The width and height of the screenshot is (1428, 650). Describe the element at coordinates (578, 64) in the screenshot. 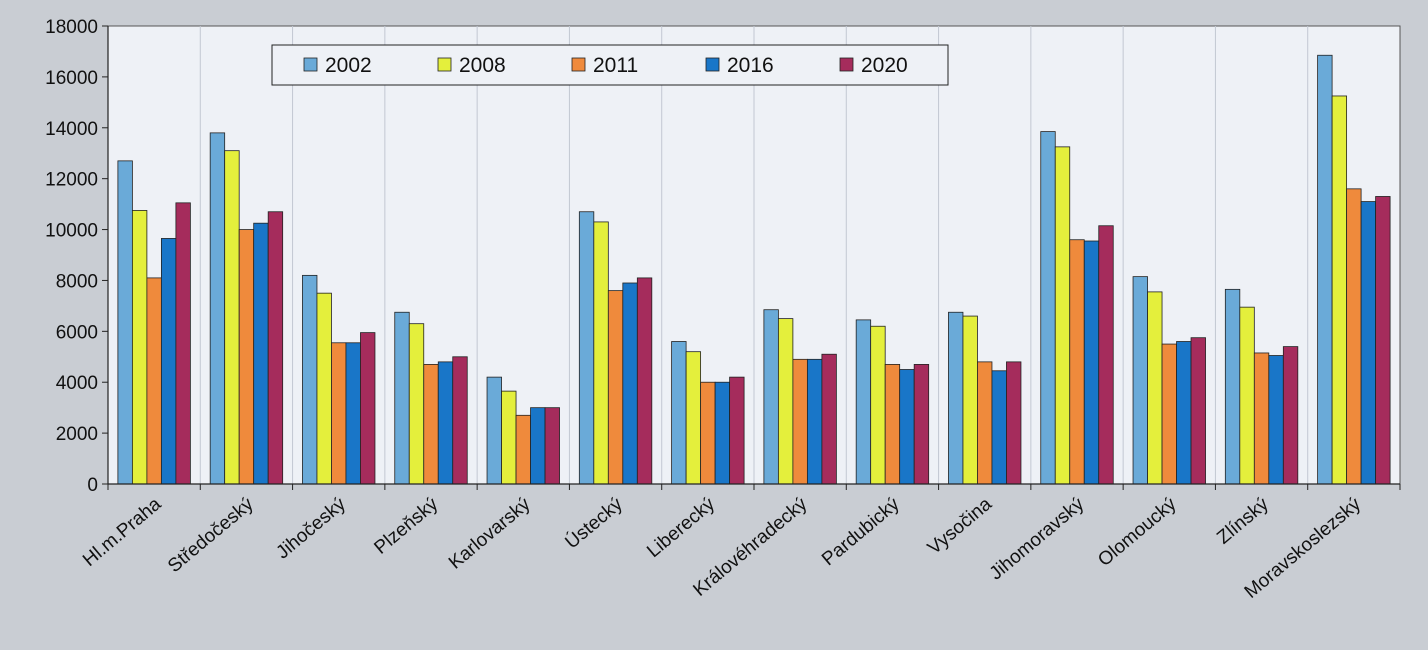

I see `legend-swatch-2011` at that location.